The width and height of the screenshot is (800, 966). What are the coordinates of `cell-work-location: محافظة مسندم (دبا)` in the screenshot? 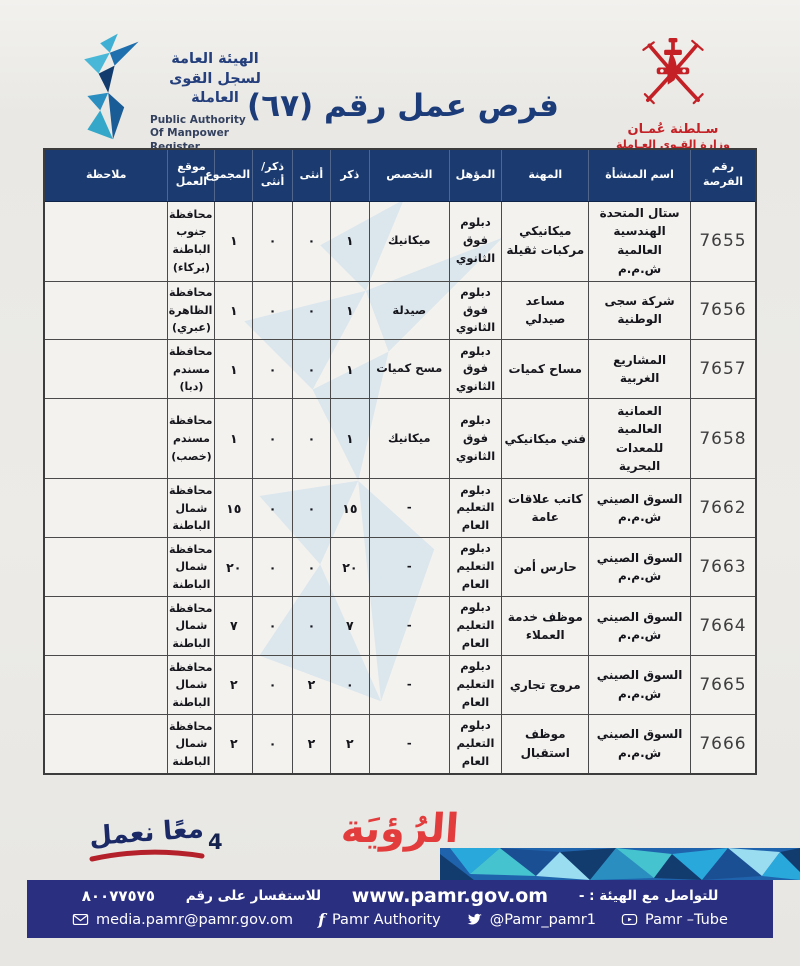 It's located at (191, 369).